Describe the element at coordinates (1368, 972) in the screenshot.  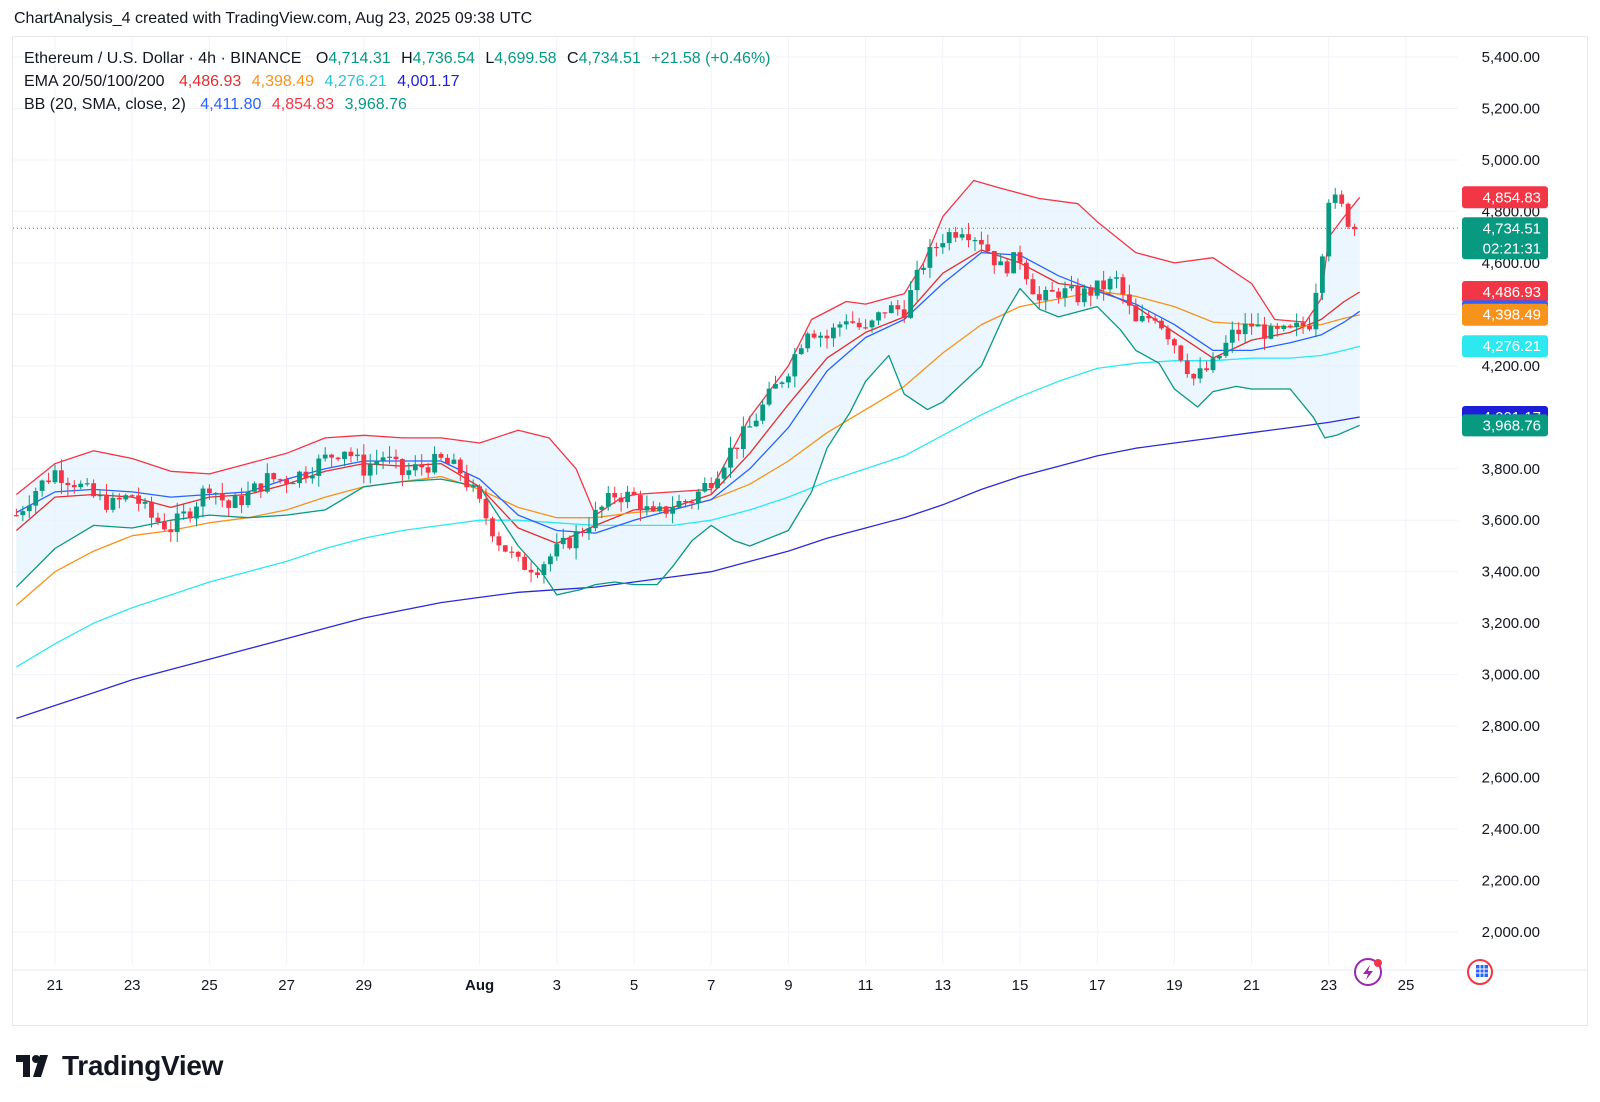
I see `lightning-icon` at that location.